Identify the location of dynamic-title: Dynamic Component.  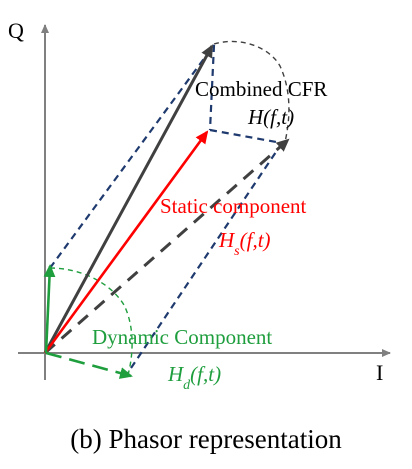
(182, 337).